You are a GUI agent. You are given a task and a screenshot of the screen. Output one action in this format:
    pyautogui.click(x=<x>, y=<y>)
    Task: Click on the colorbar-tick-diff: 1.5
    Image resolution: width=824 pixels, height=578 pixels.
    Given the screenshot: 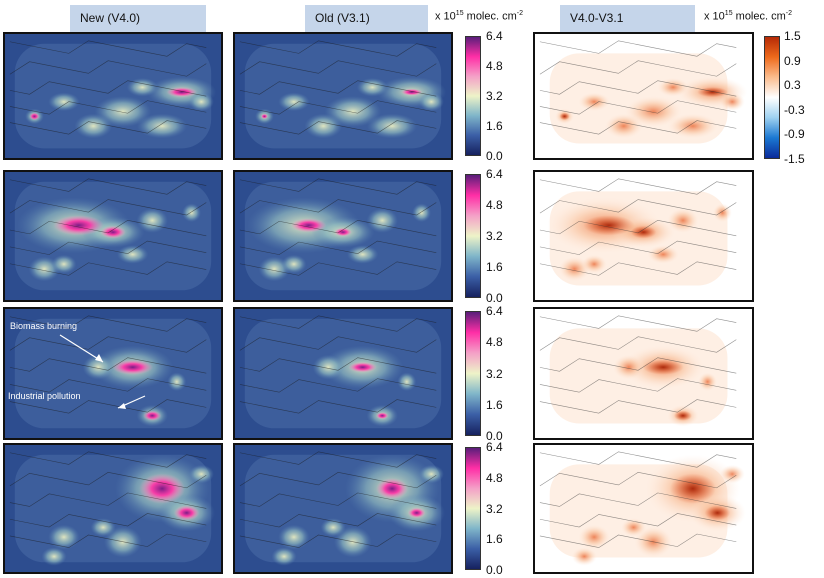 What is the action you would take?
    pyautogui.click(x=792, y=36)
    